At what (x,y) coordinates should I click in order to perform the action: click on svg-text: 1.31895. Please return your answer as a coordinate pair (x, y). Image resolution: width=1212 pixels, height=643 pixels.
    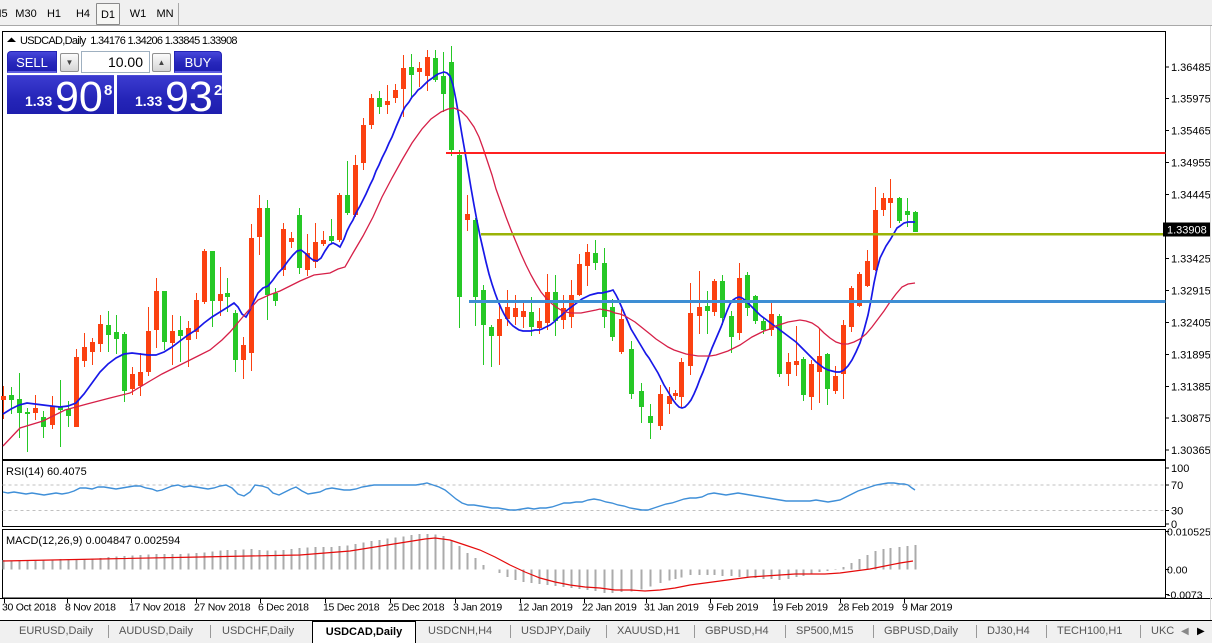
    Looking at the image, I should click on (1191, 355).